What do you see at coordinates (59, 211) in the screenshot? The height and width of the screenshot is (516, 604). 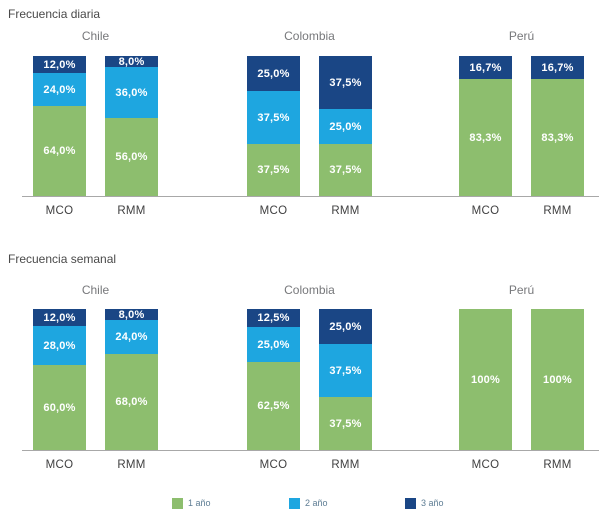 I see `axis-label-mco-chile-frecuencia-diaria: MCO` at bounding box center [59, 211].